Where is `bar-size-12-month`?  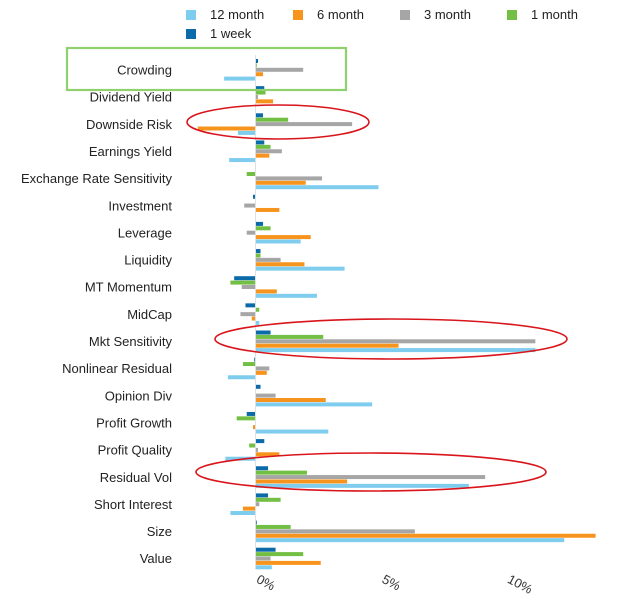 bar-size-12-month is located at coordinates (410, 540).